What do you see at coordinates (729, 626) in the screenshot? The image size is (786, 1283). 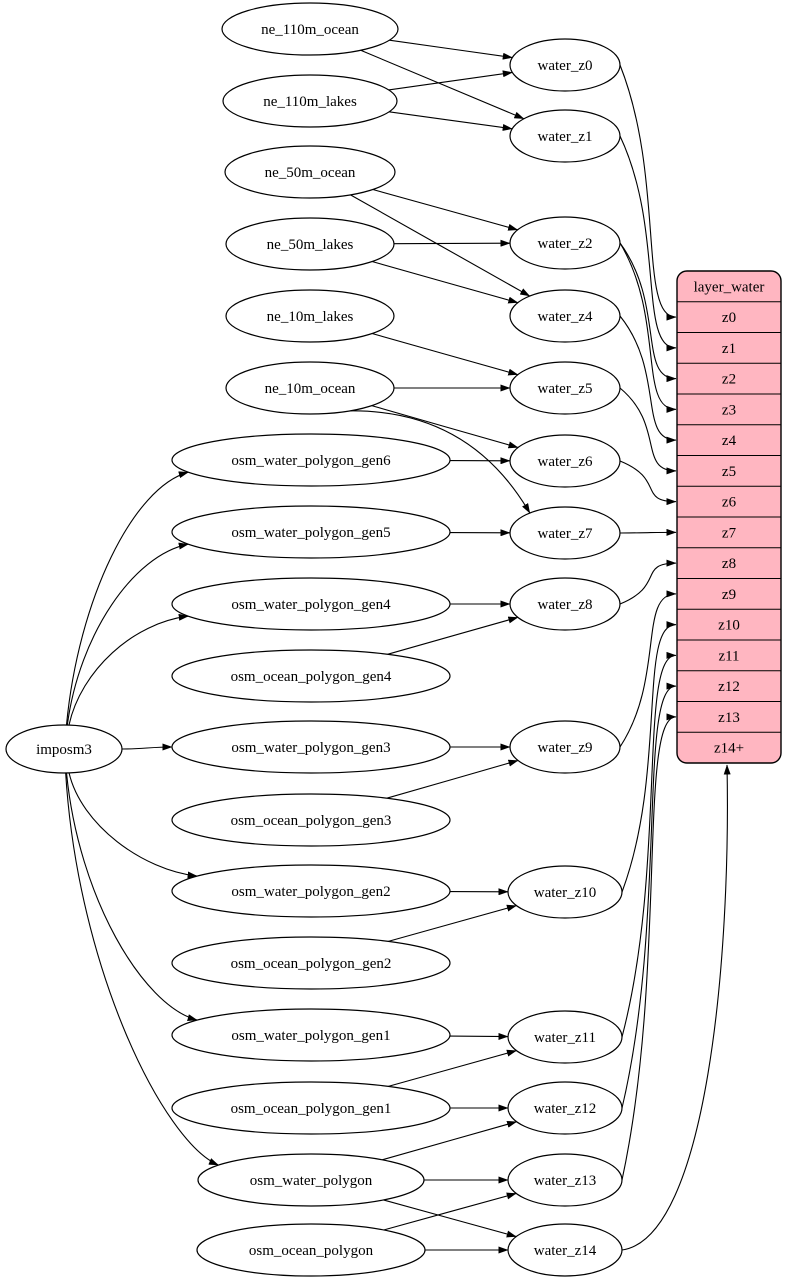 I see `record-row-z10: z10` at bounding box center [729, 626].